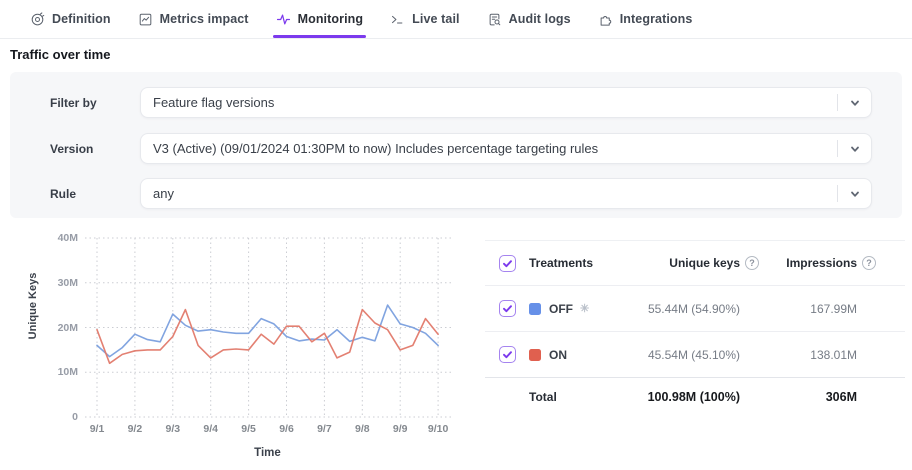 The width and height of the screenshot is (912, 470). I want to click on tab-definition-label: Definition, so click(81, 19).